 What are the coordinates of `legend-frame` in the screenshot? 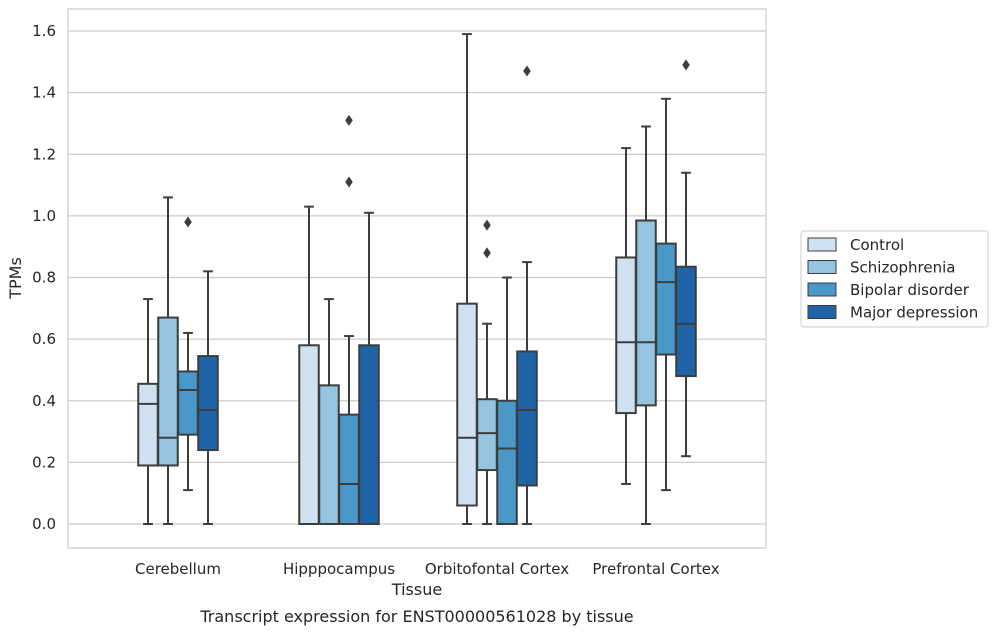 It's located at (894, 279).